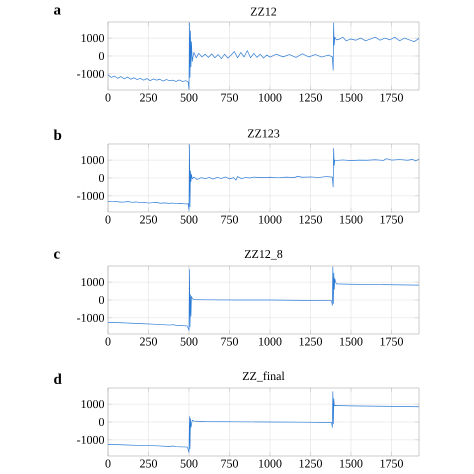 This screenshot has height=474, width=474. What do you see at coordinates (263, 12) in the screenshot?
I see `chart-title: ZZ12` at bounding box center [263, 12].